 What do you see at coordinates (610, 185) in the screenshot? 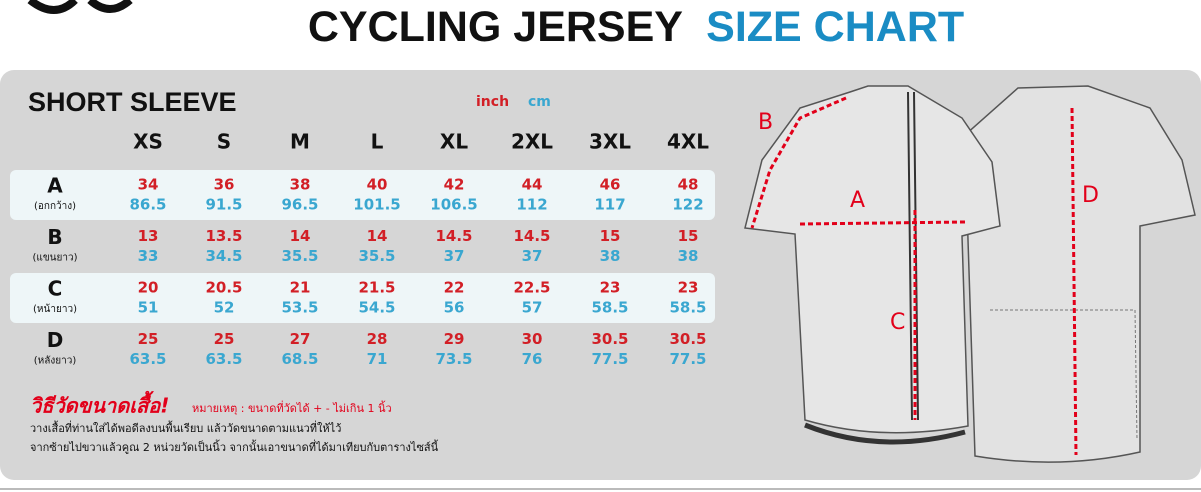
I see `inch-value: 46` at bounding box center [610, 185].